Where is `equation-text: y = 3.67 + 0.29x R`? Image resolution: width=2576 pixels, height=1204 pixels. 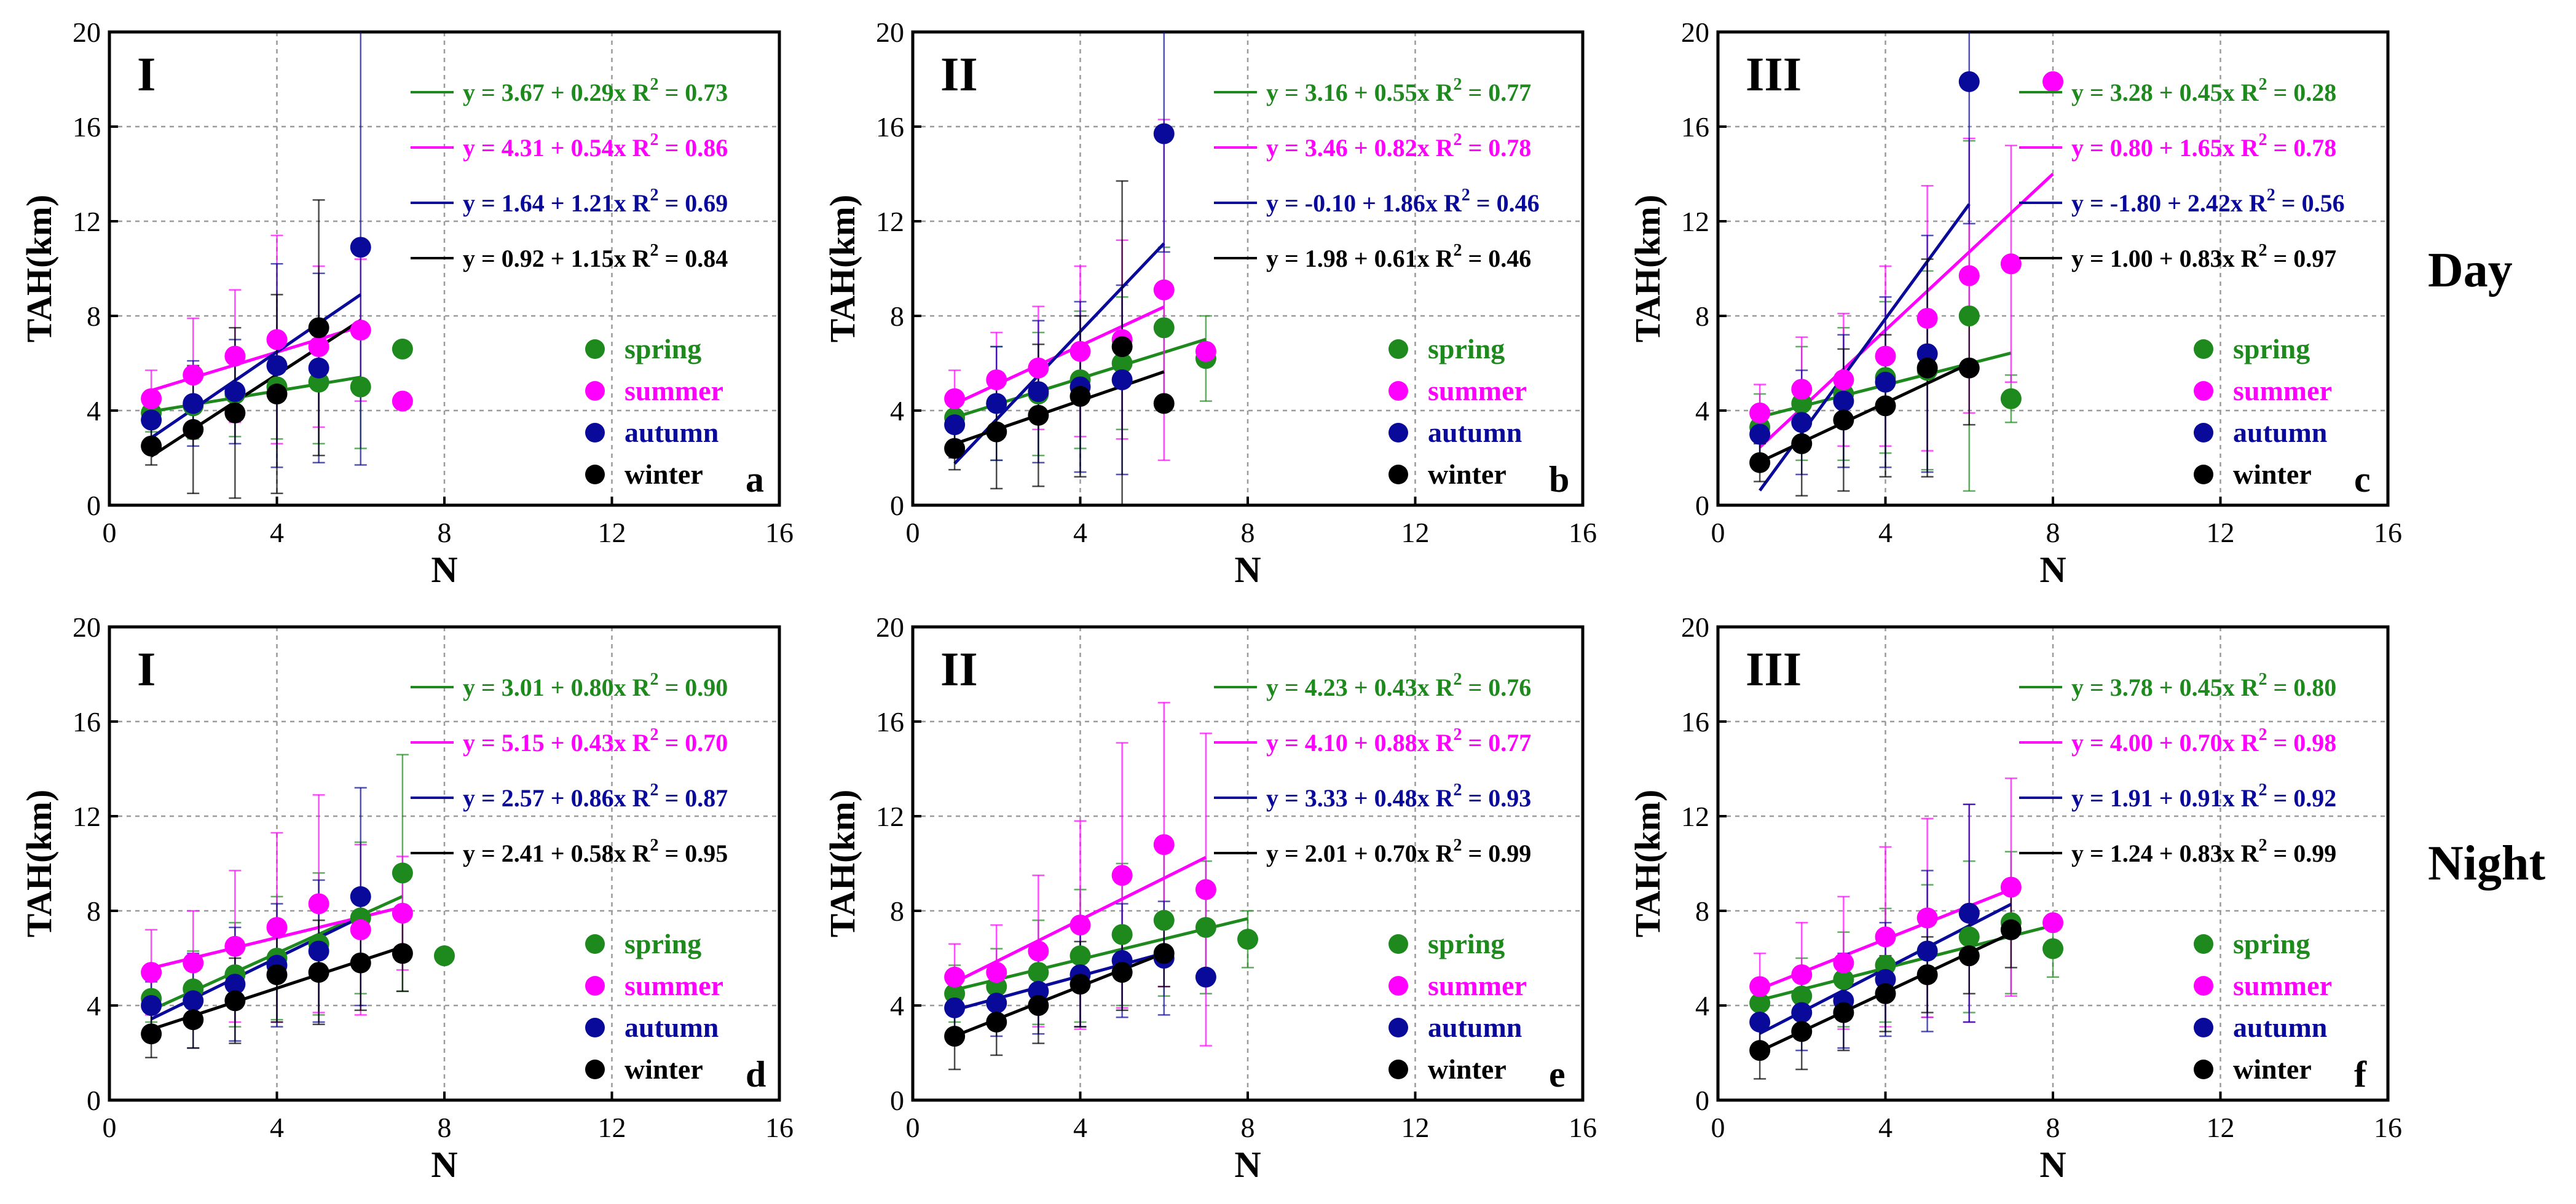 equation-text: y = 3.67 + 0.29x R is located at coordinates (557, 92).